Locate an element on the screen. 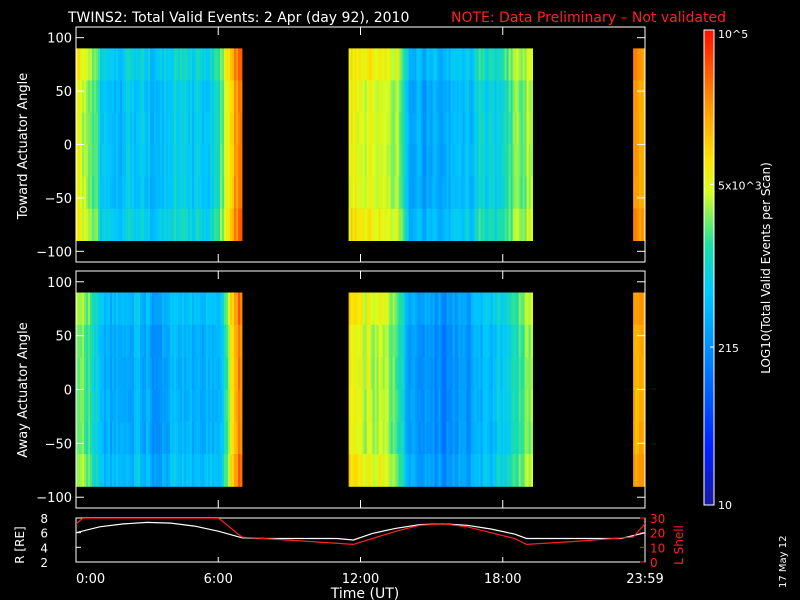  colorbar-tick-label: 10 is located at coordinates (725, 505).